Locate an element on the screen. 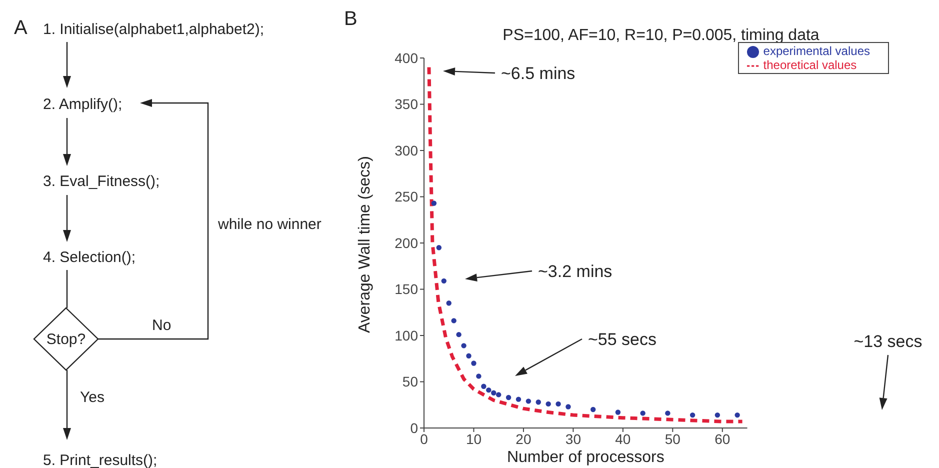 The image size is (939, 468). text: No is located at coordinates (162, 325).